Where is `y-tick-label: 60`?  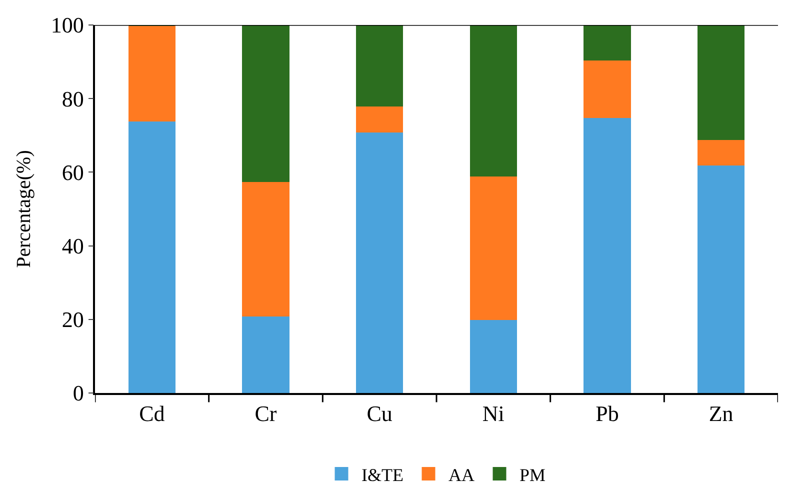 y-tick-label: 60 is located at coordinates (73, 172).